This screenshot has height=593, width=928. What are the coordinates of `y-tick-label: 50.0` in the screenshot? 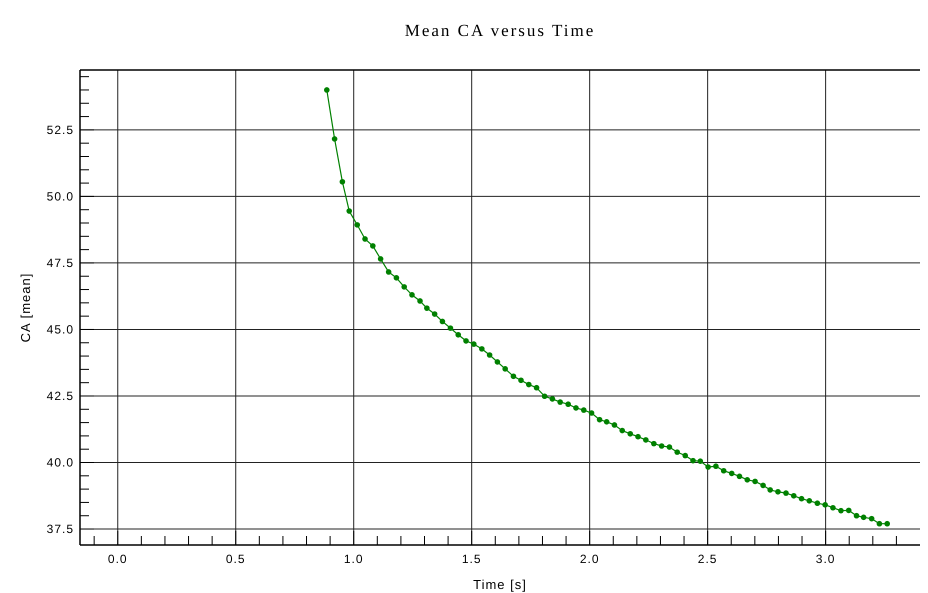 It's located at (60, 196).